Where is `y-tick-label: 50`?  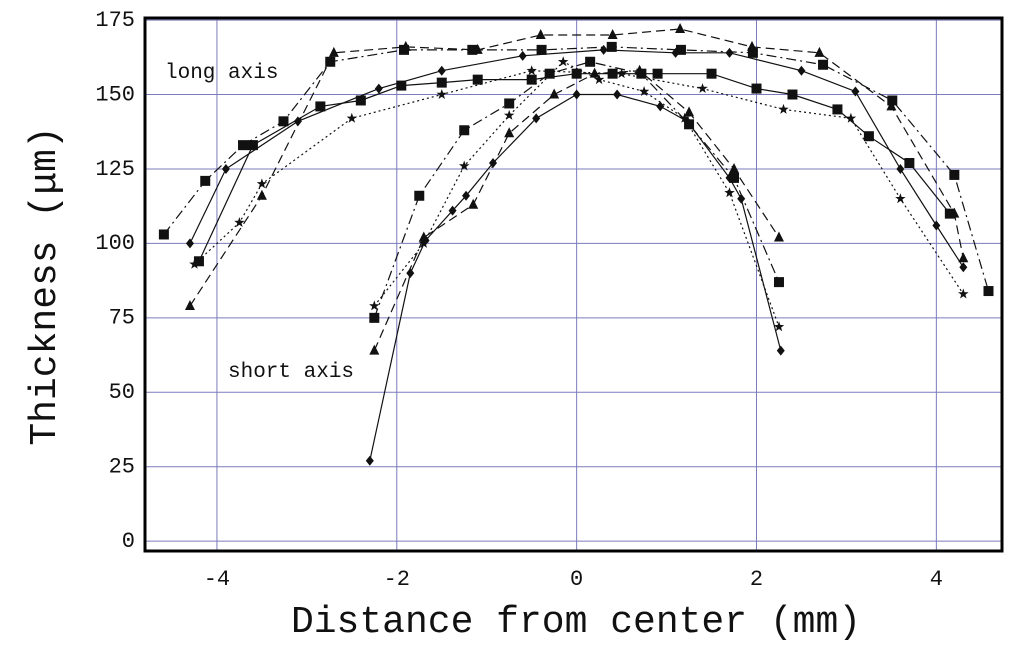 y-tick-label: 50 is located at coordinates (122, 392).